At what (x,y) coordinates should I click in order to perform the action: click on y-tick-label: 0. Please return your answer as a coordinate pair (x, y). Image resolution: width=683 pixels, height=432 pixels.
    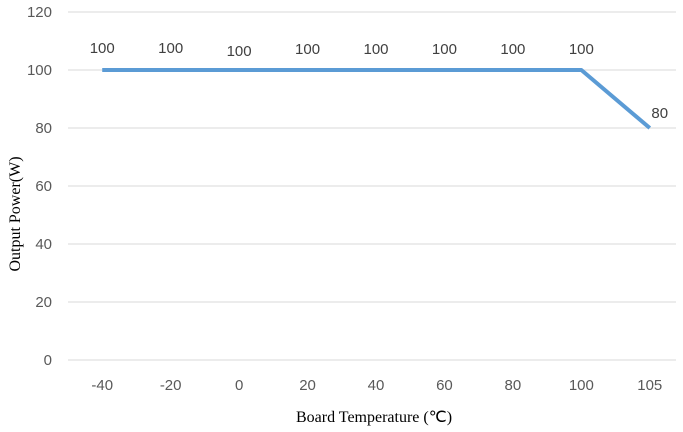
    Looking at the image, I should click on (48, 360).